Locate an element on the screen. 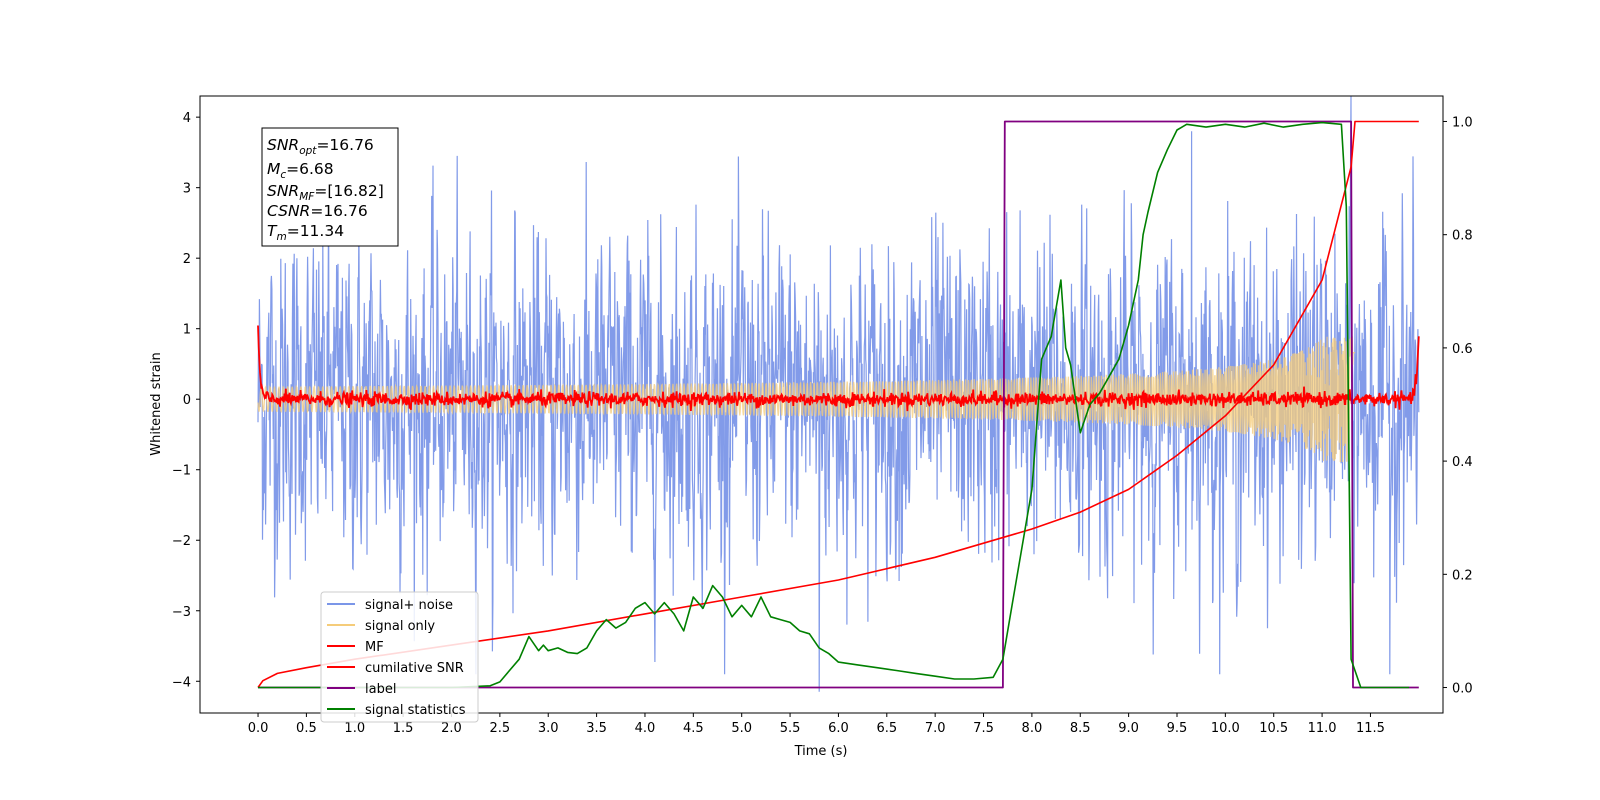 This screenshot has height=800, width=1600. y2-tick-label: 0.8 is located at coordinates (1462, 236).